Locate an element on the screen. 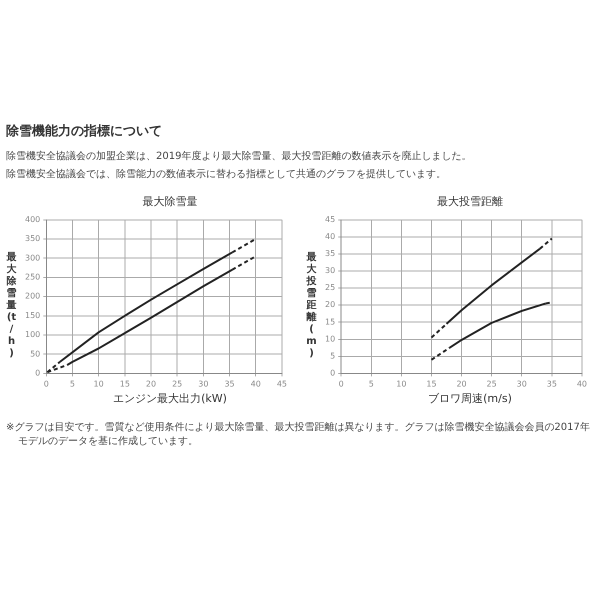 The image size is (600, 600). text: 最大除雪量(t/h) is located at coordinates (11, 305).